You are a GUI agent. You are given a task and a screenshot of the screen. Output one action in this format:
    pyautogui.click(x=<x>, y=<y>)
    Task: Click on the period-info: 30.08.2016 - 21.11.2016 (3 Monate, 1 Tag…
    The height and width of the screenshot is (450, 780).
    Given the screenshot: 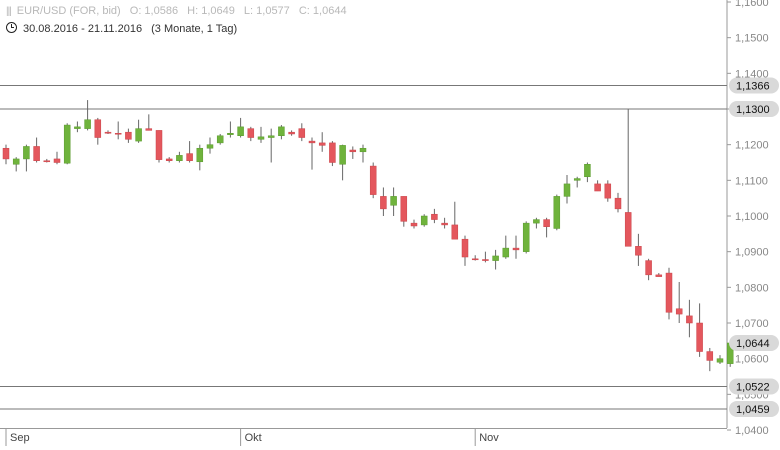 What is the action you would take?
    pyautogui.click(x=124, y=28)
    